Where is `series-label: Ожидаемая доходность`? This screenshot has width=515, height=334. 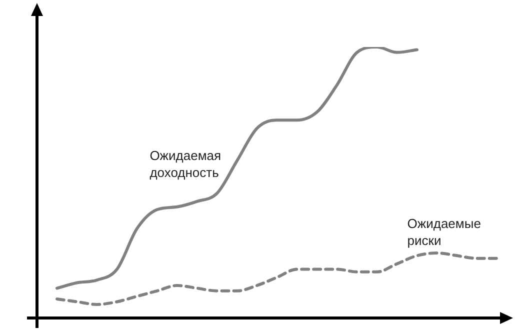 series-label: Ожидаемая доходность is located at coordinates (186, 164).